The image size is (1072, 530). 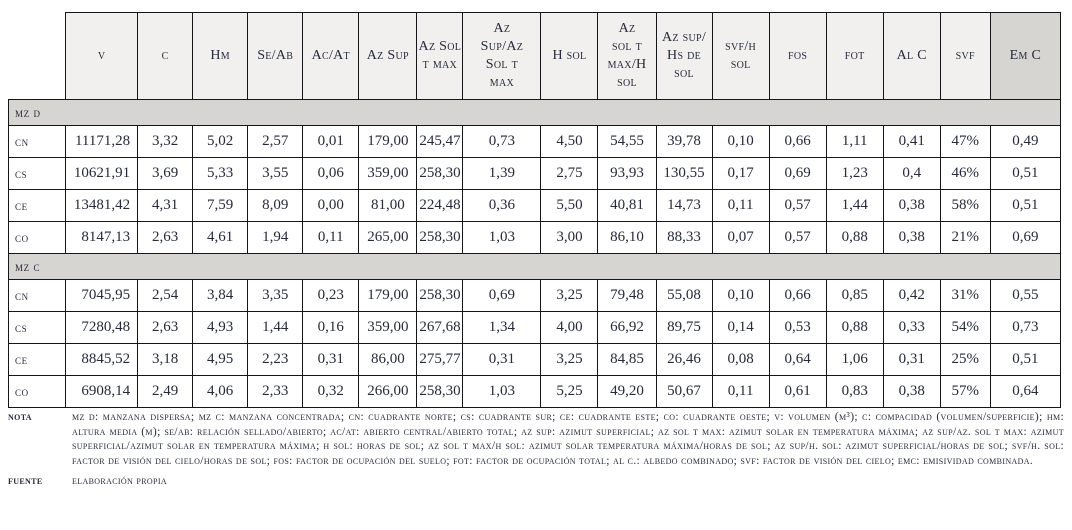 I want to click on group-header-row: mz d, so click(x=534, y=112).